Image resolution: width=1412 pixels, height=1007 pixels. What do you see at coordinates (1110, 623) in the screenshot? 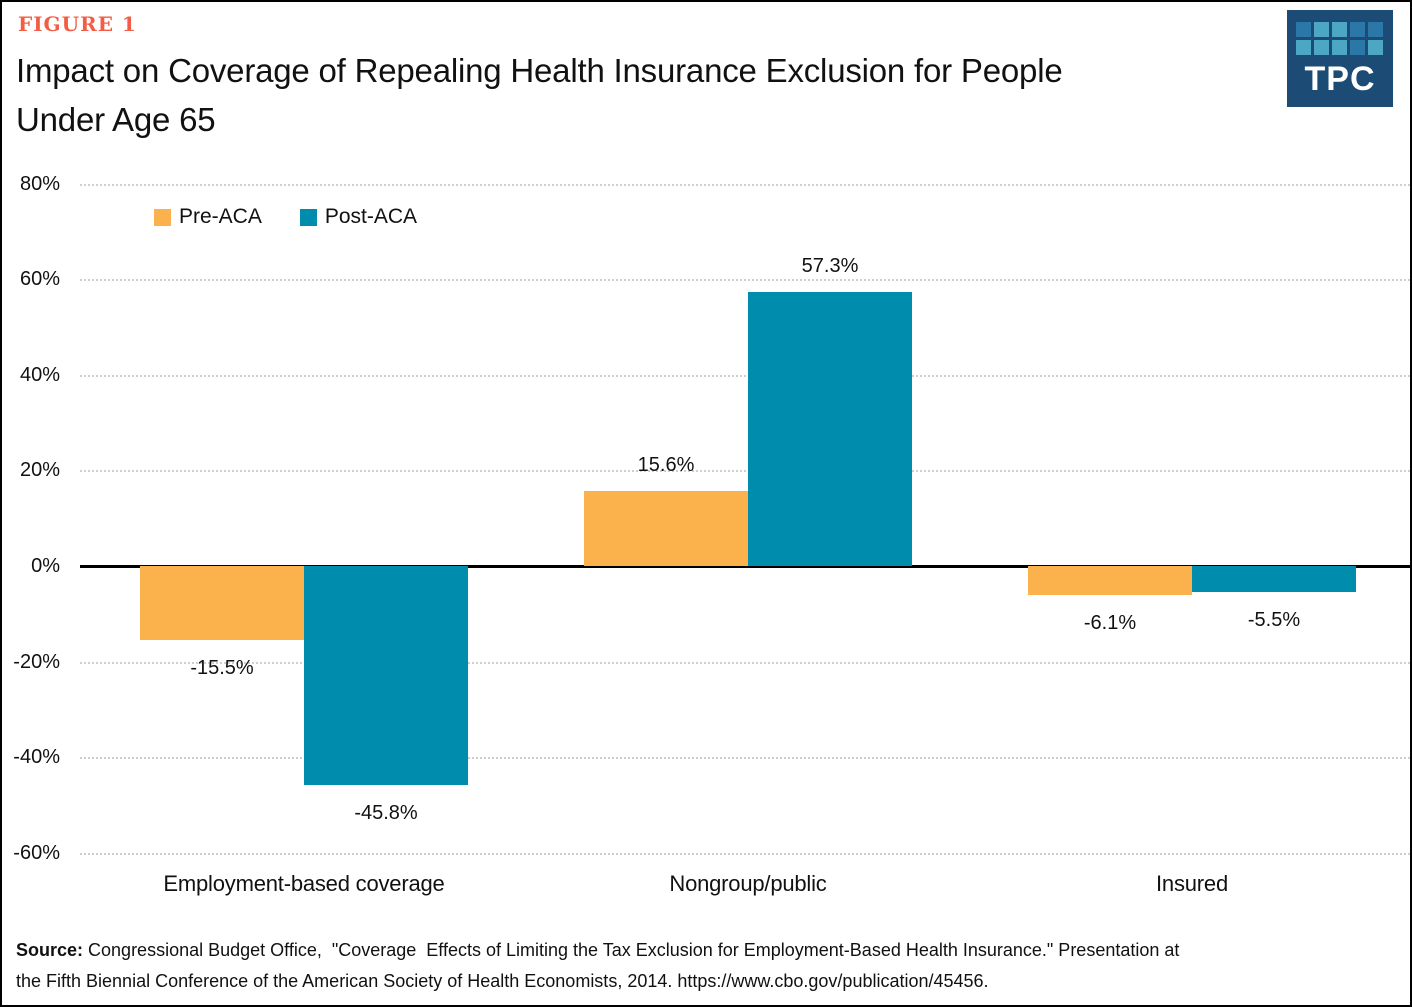
I see `bar-value-label: -6.1%` at bounding box center [1110, 623].